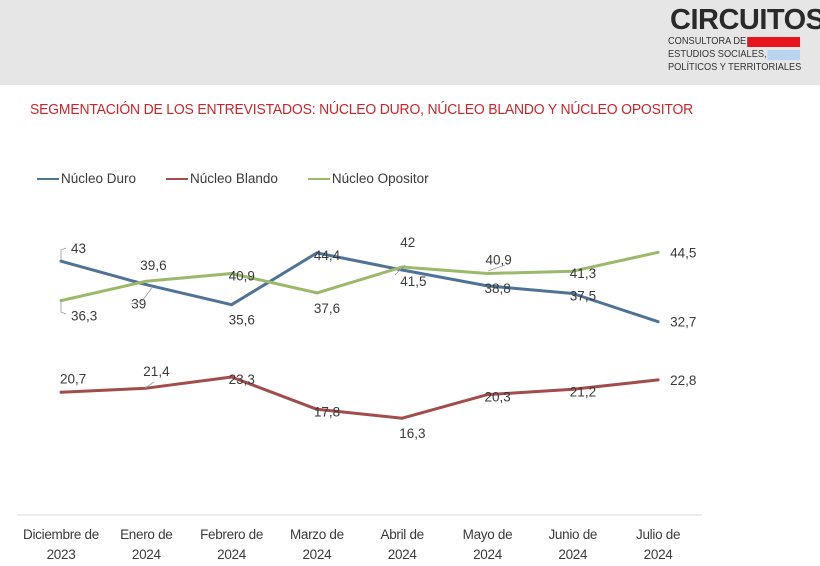  I want to click on x-tick-label-month: Diciembre de, so click(61, 534).